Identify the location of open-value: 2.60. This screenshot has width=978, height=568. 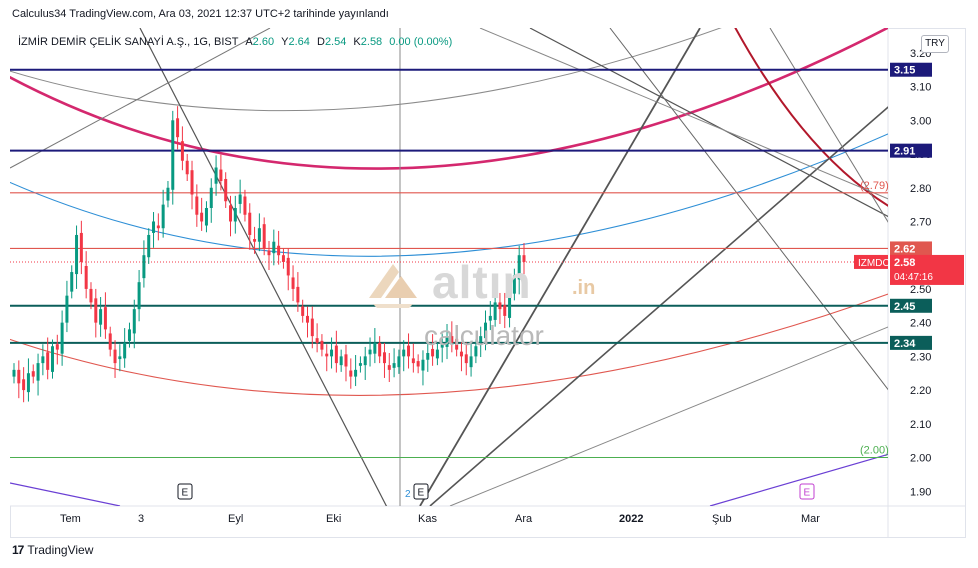
(263, 42).